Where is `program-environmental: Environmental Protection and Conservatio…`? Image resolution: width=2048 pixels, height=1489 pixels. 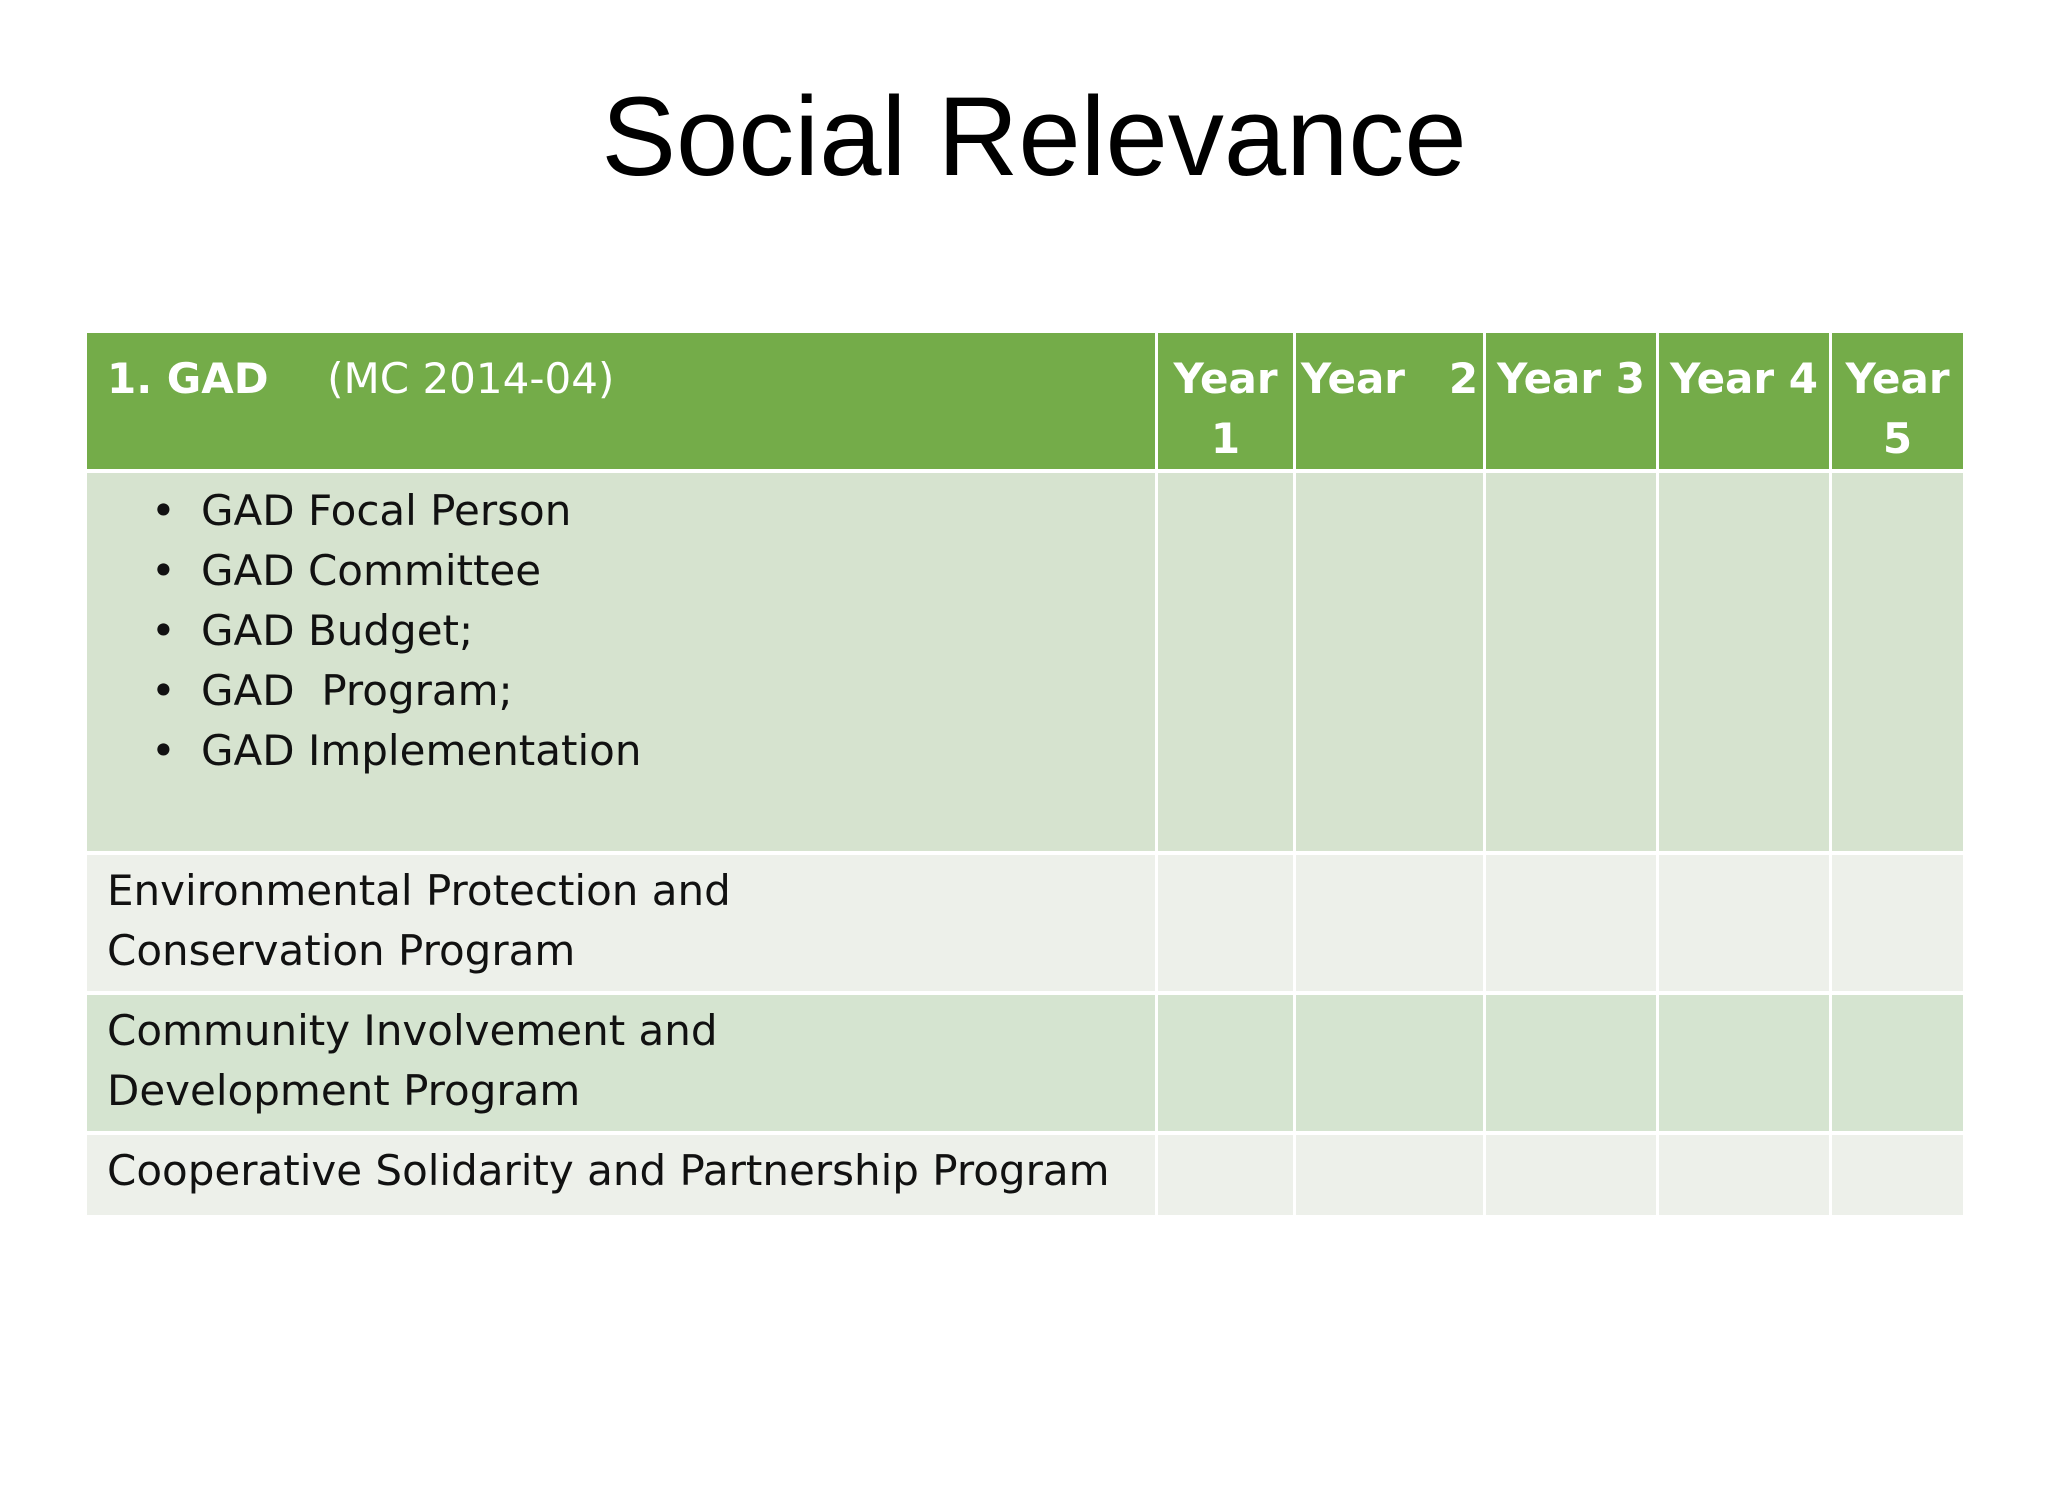
program-environmental: Environmental Protection and Conservatio… is located at coordinates (622, 925).